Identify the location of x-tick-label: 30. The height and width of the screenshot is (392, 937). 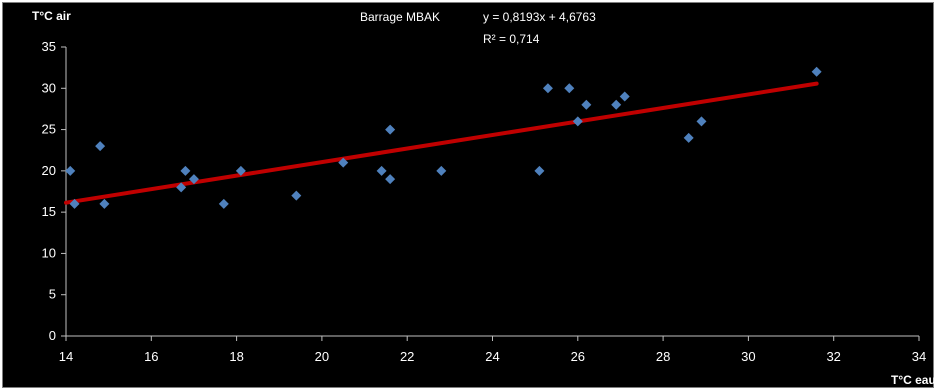
(748, 356).